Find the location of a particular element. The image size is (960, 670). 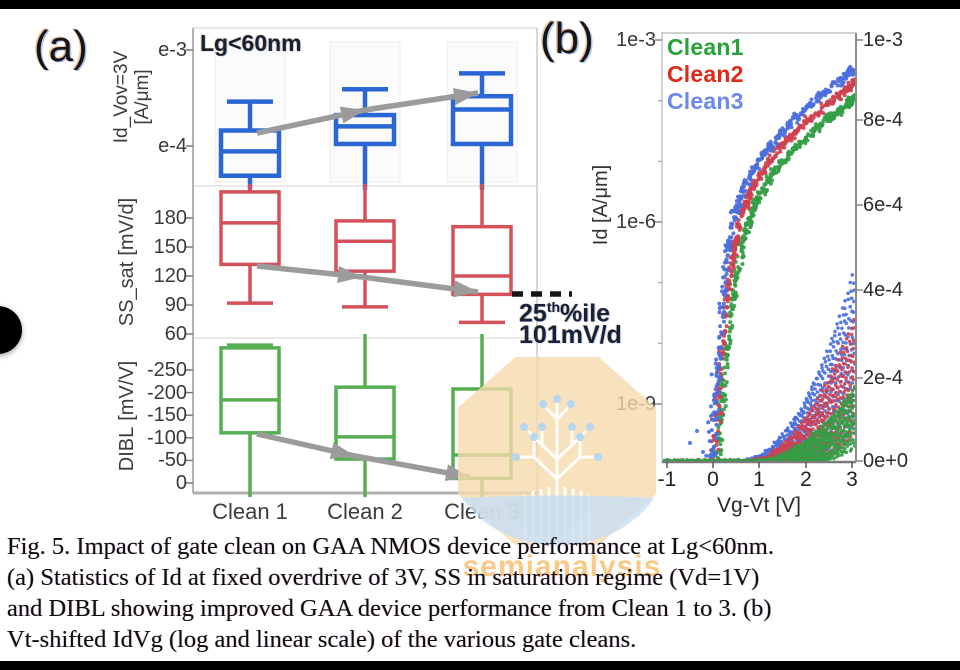

carousel-prev-button is located at coordinates (11, 330).